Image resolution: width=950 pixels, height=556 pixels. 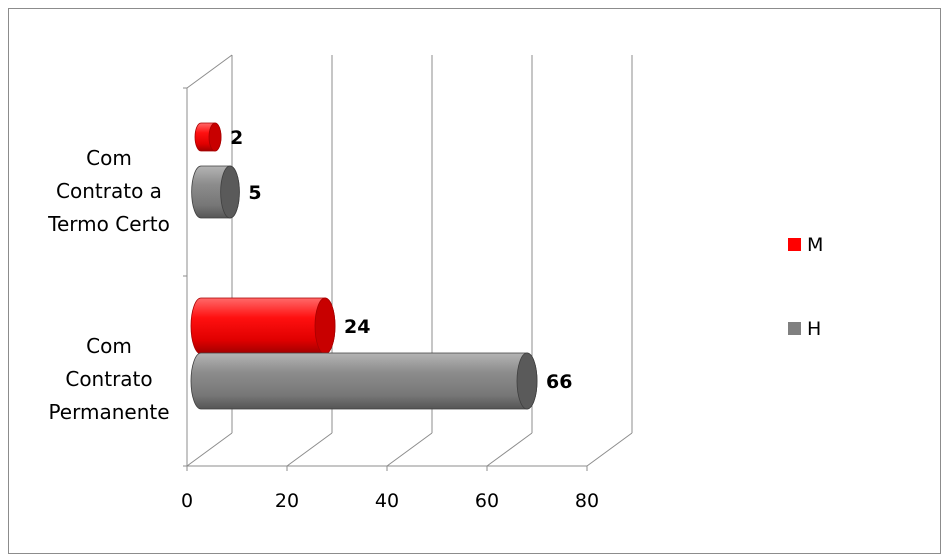 What do you see at coordinates (263, 326) in the screenshot?
I see `bar-m` at bounding box center [263, 326].